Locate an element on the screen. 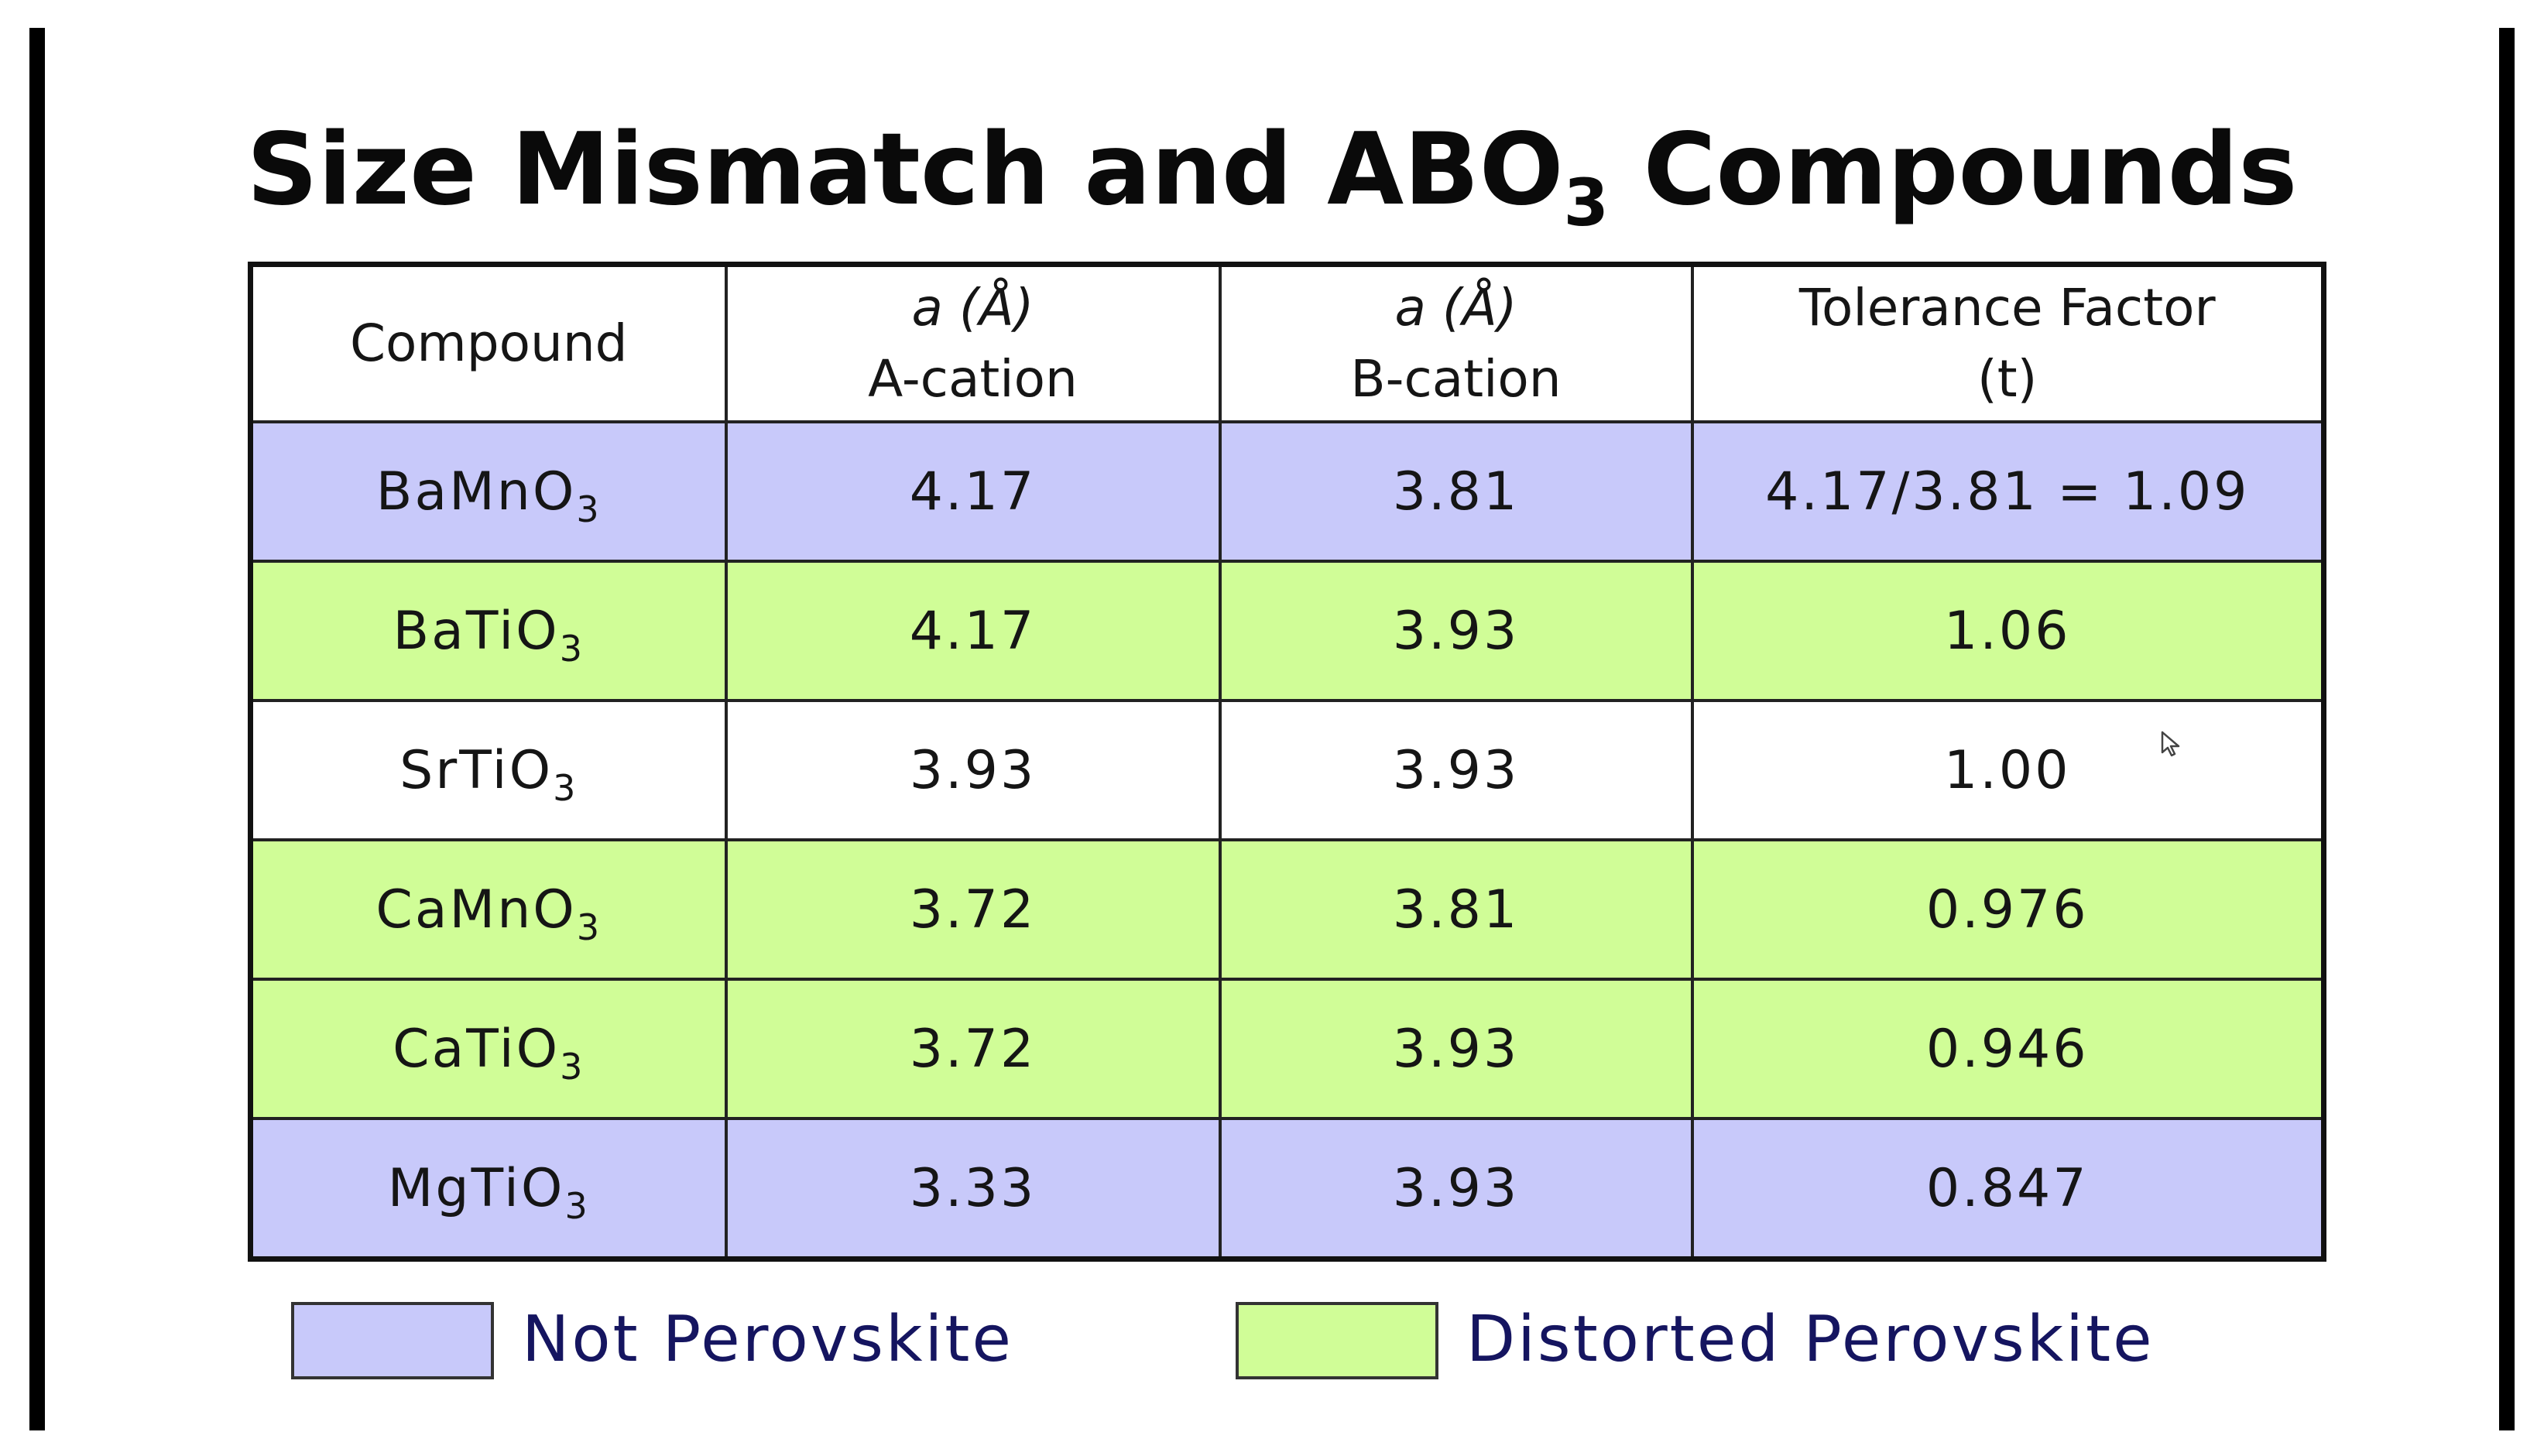  compound-cell: MgTiO3 is located at coordinates (489, 1189).